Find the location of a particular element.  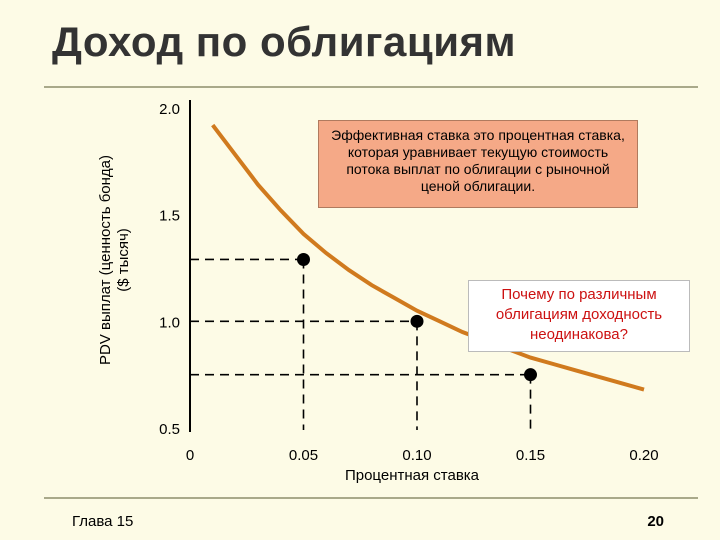

x-tick-label: 0.05 is located at coordinates (303, 455).